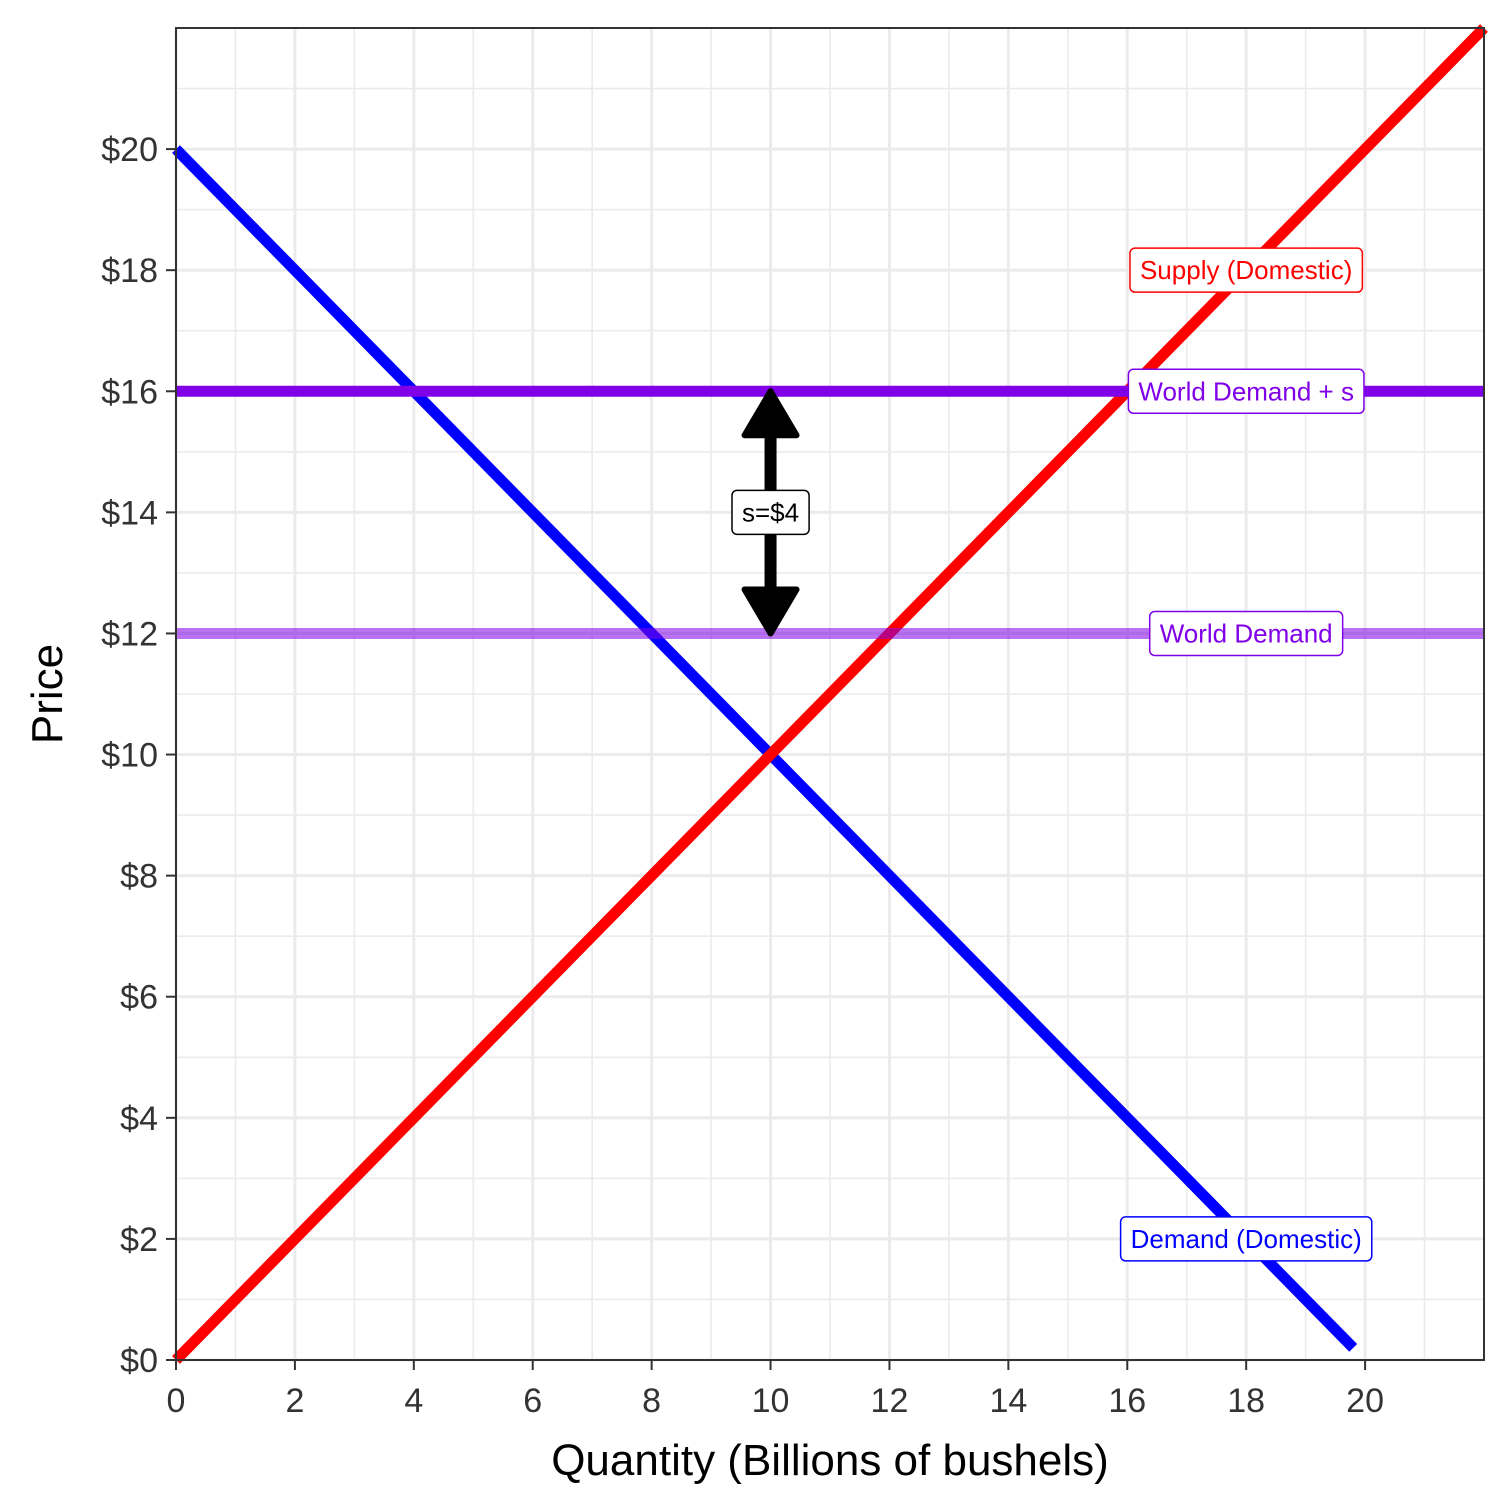 The height and width of the screenshot is (1512, 1512). Describe the element at coordinates (129, 150) in the screenshot. I see `y-tick-label: $20` at that location.